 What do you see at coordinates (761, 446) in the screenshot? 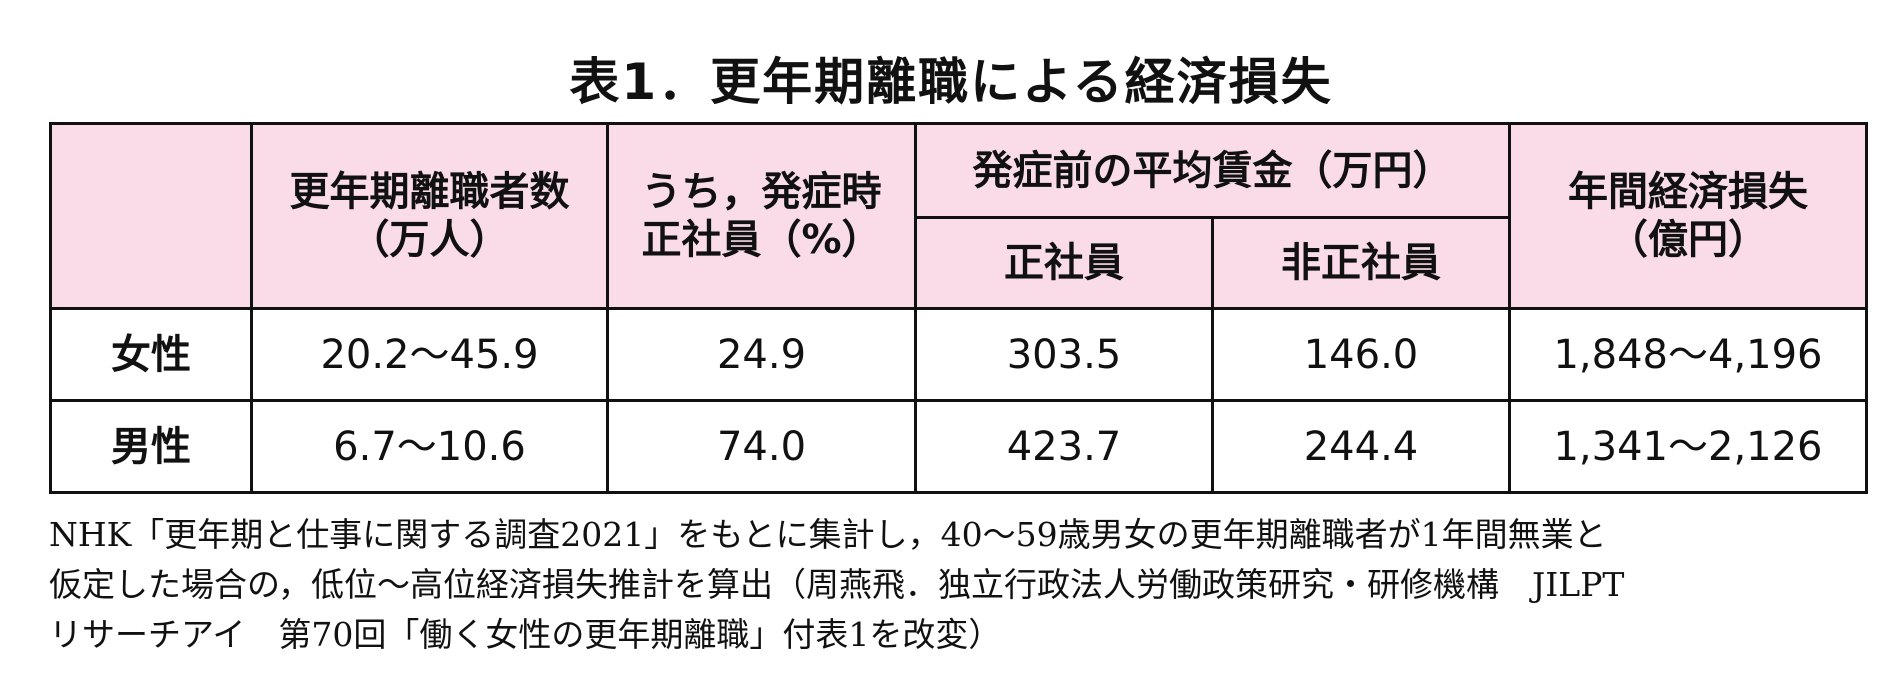
I see `table-cell: 74.0` at bounding box center [761, 446].